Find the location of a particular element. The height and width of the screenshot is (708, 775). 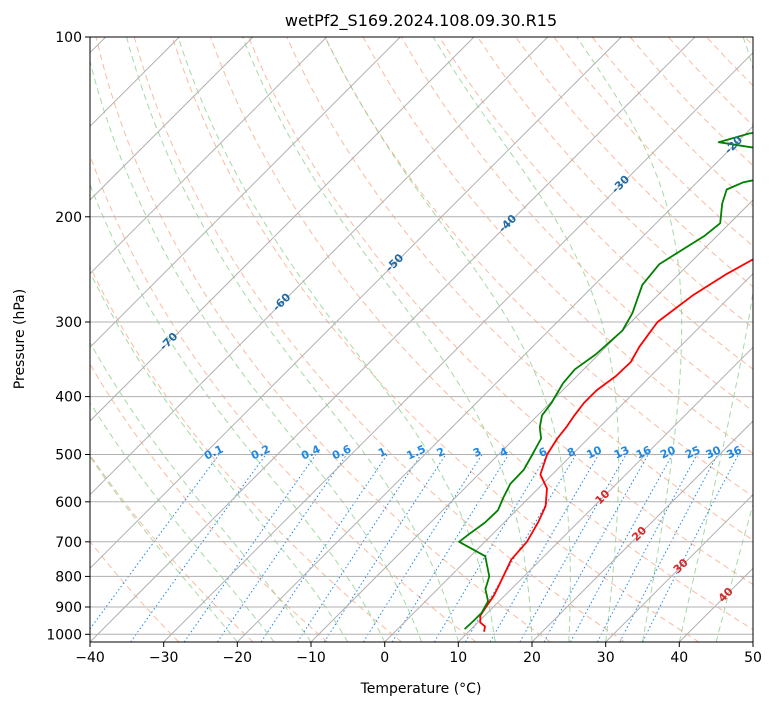

mixing-ratio-label: 36 is located at coordinates (735, 452).